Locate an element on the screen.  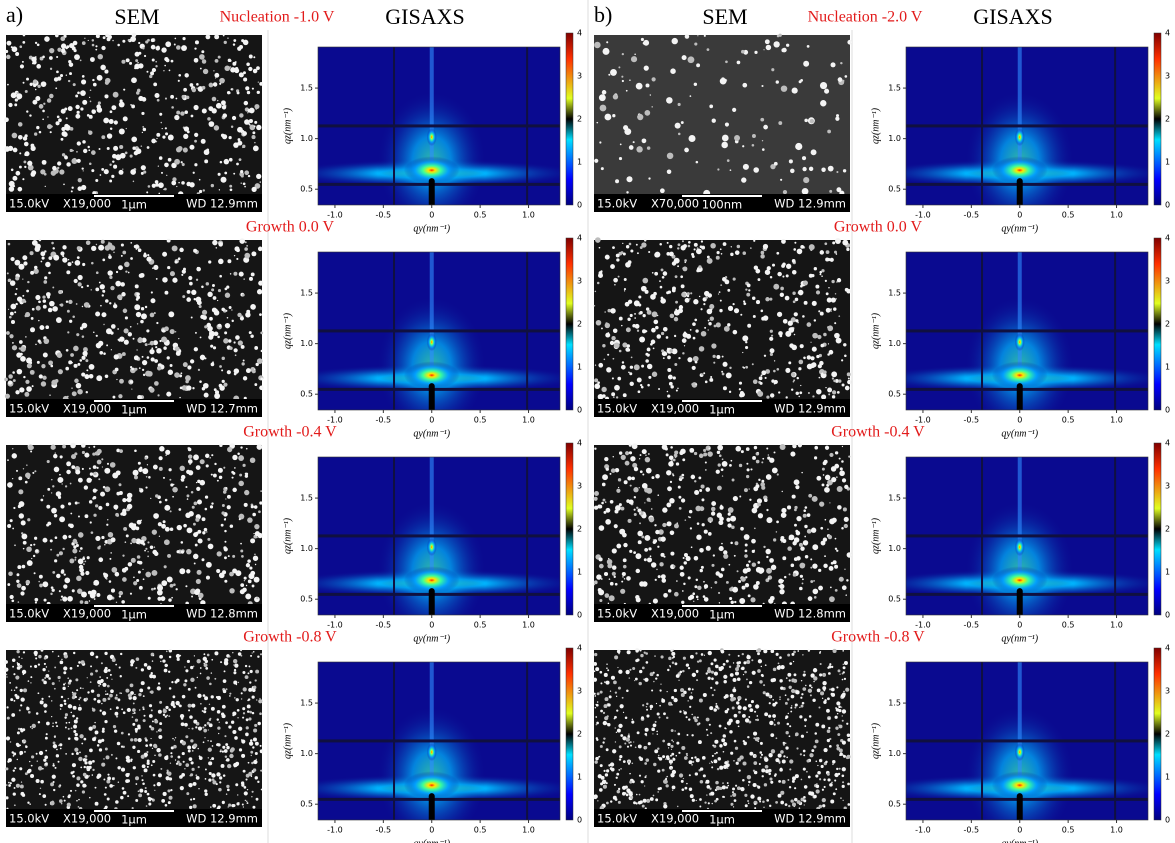
colorbar-tick-label: 3 is located at coordinates (579, 76).